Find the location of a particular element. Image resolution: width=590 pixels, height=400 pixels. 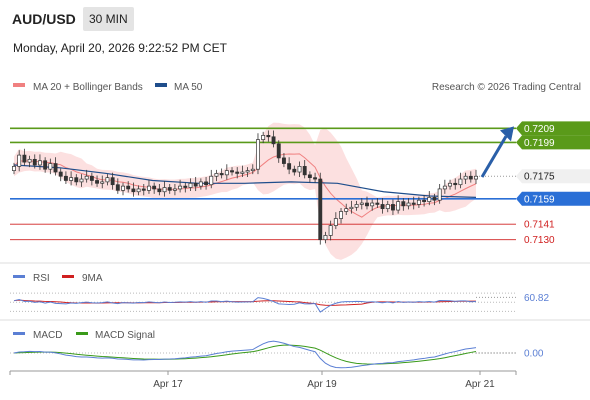

ma20-legend-swatch is located at coordinates (19, 85).